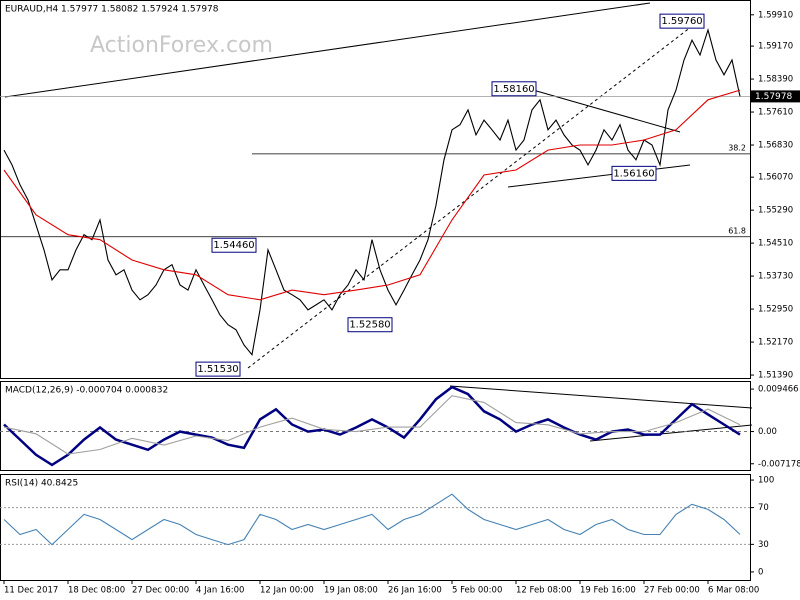 Image resolution: width=800 pixels, height=600 pixels. What do you see at coordinates (760, 572) in the screenshot?
I see `y-tick-label: 0` at bounding box center [760, 572].